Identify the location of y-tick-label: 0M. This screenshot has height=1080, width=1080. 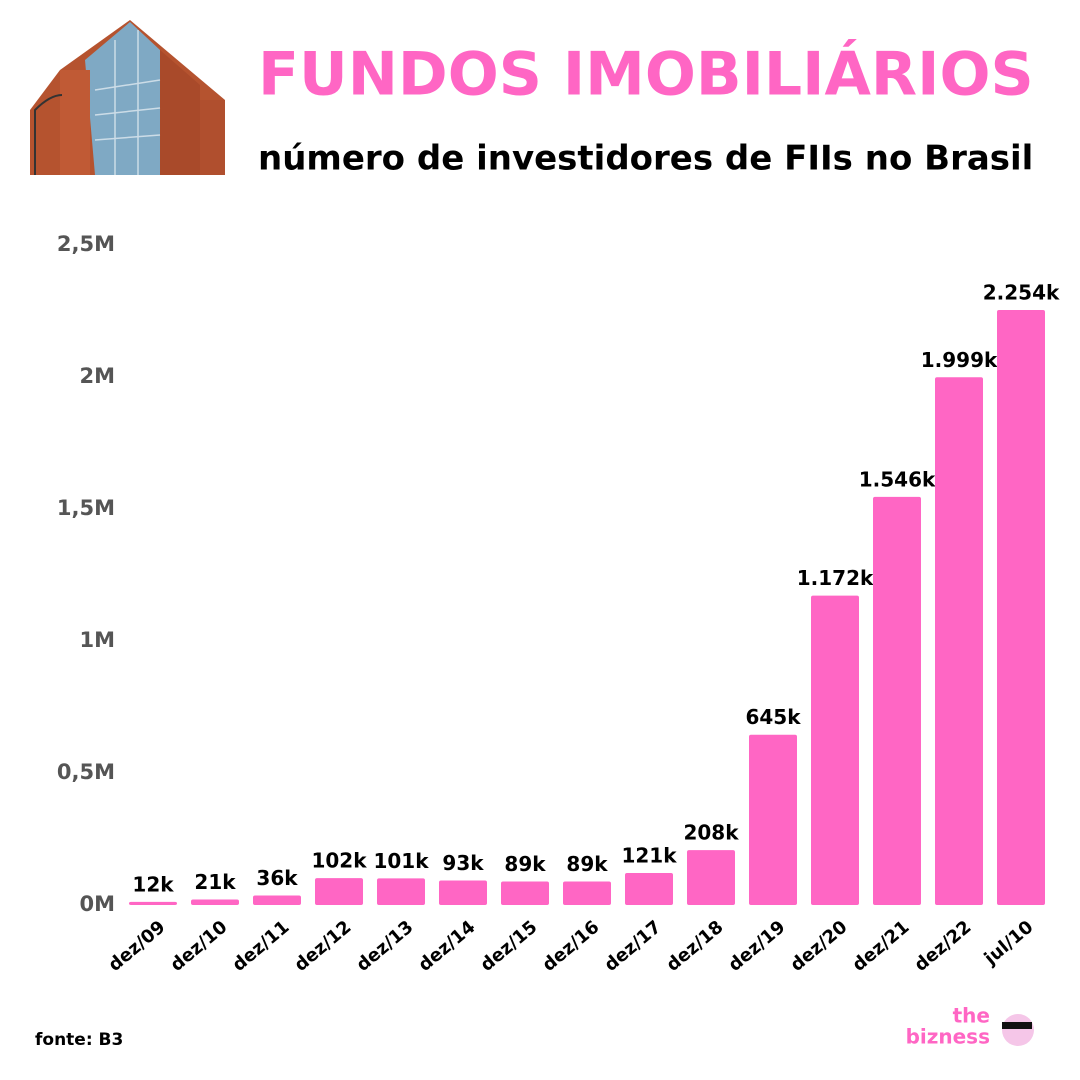
(97, 904).